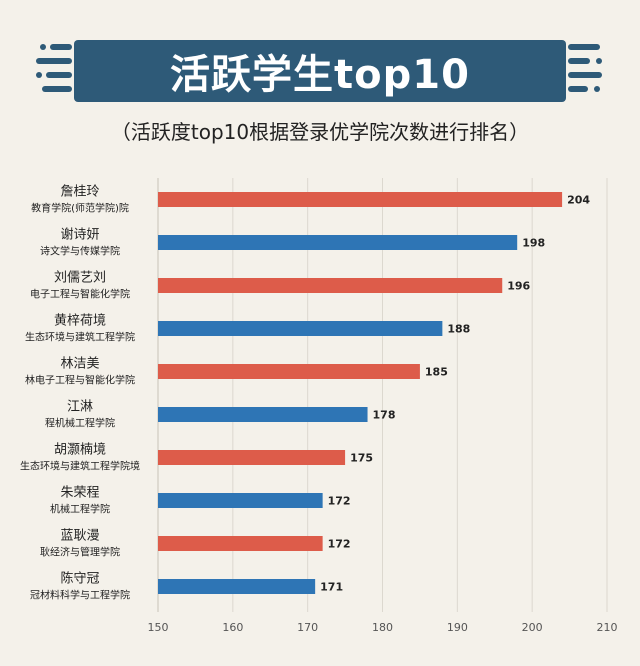 The width and height of the screenshot is (640, 666). I want to click on category-name: 刘儒艺刘, so click(80, 278).